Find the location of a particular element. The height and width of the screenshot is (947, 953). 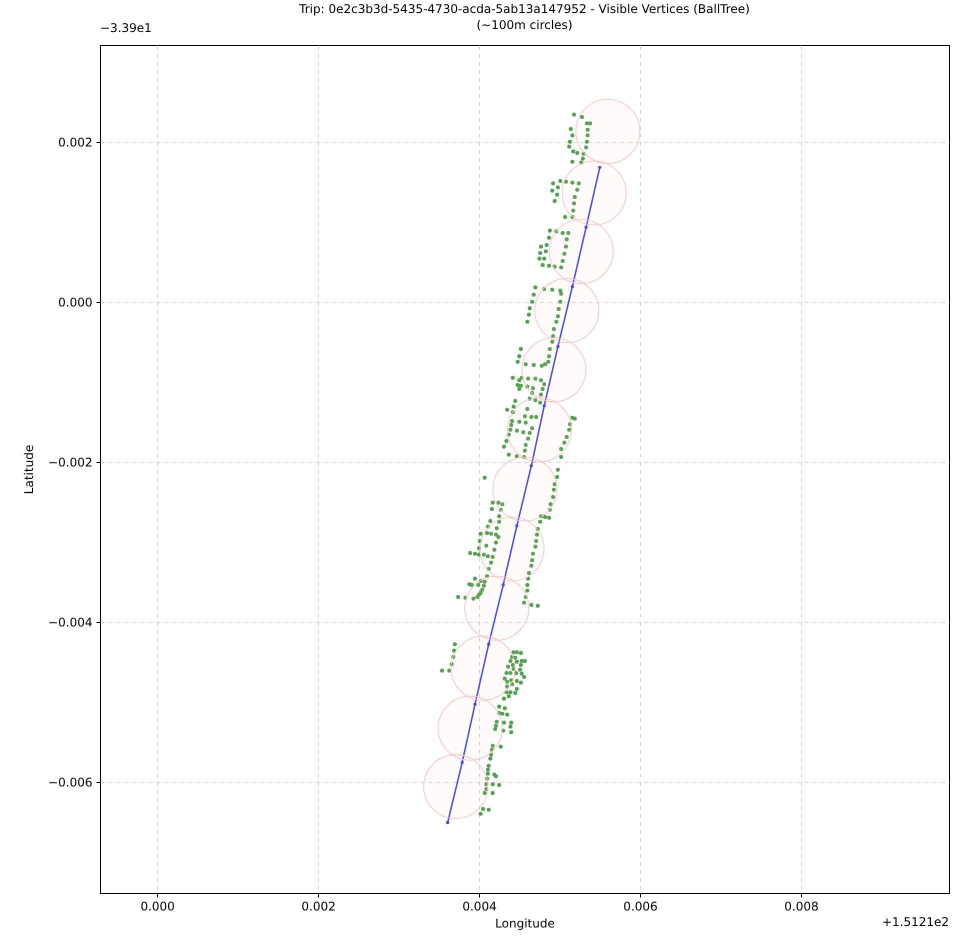

y-tick-label: −0.006 is located at coordinates (70, 782).